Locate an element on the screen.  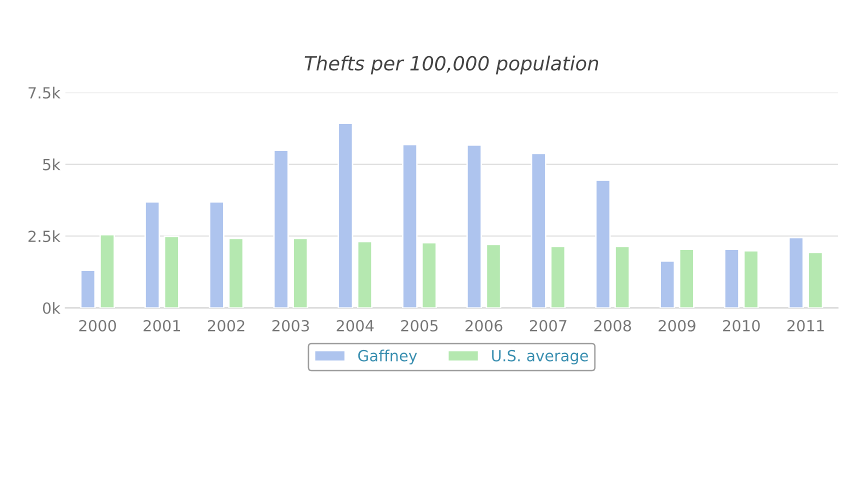
x-tick-label: 2010 is located at coordinates (741, 326).